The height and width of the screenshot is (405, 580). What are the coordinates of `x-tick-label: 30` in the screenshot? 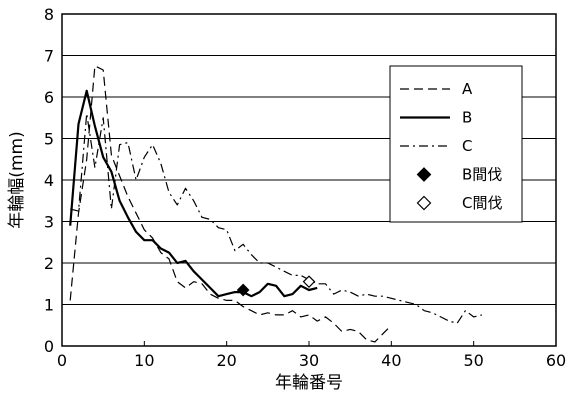 It's located at (309, 360).